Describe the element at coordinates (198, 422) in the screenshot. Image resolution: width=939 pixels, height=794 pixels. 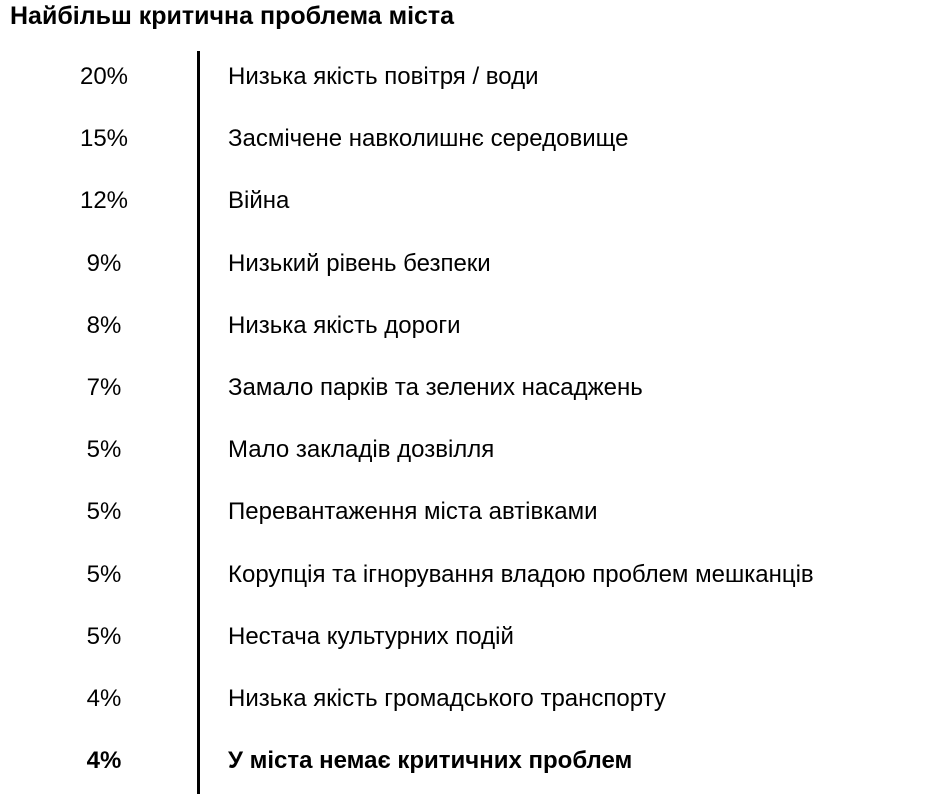
I see `vertical-divider` at that location.